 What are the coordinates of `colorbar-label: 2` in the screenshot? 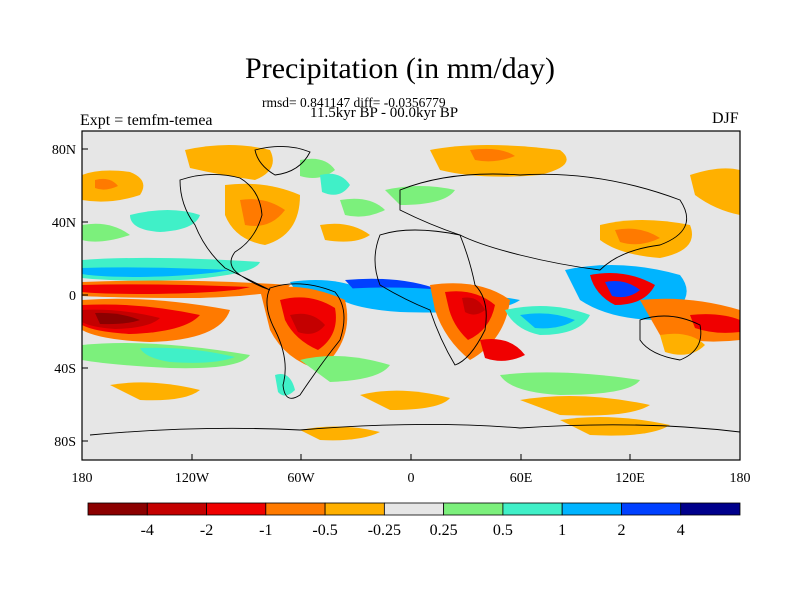 It's located at (621, 530).